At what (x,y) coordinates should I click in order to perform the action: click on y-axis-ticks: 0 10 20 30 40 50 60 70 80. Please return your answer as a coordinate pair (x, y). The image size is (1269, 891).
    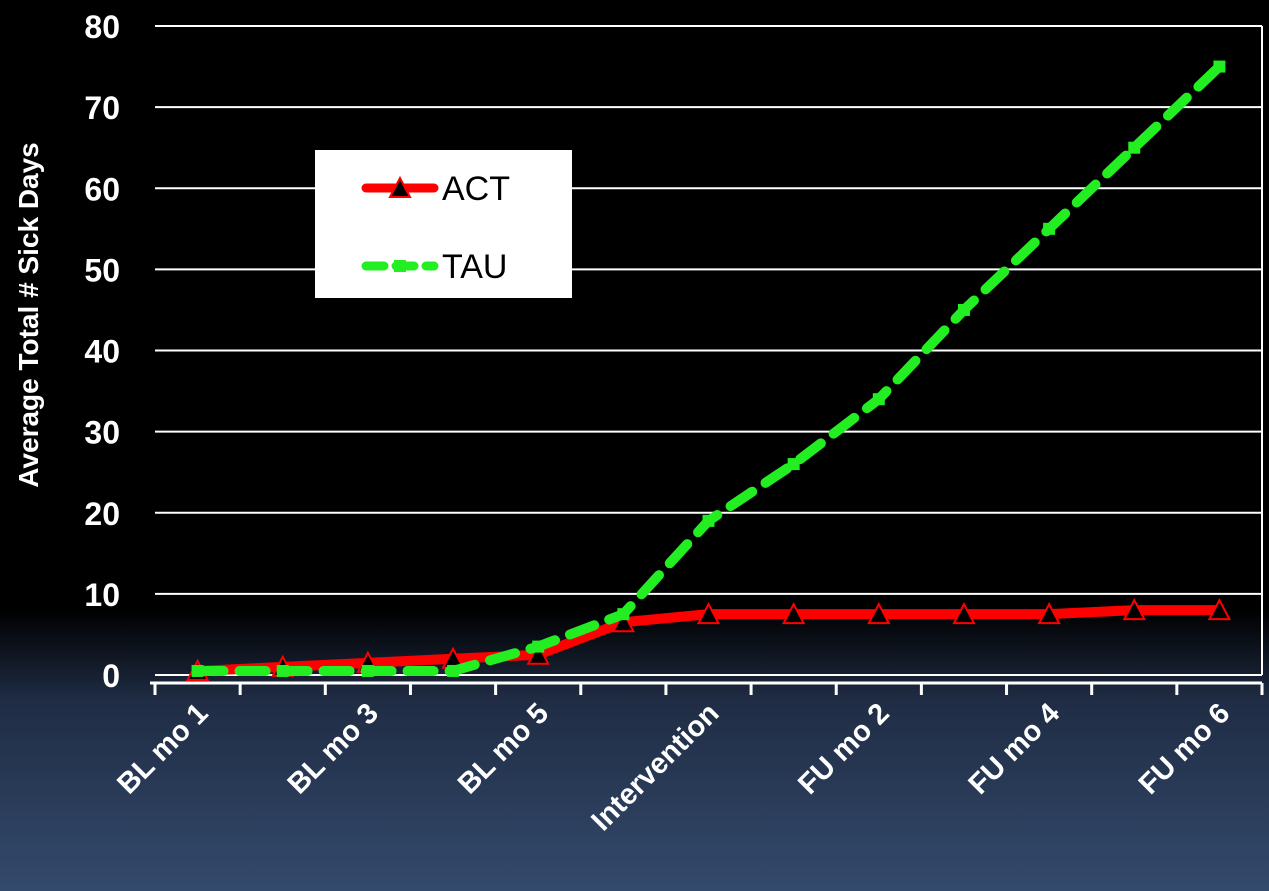
    Looking at the image, I should click on (102, 351).